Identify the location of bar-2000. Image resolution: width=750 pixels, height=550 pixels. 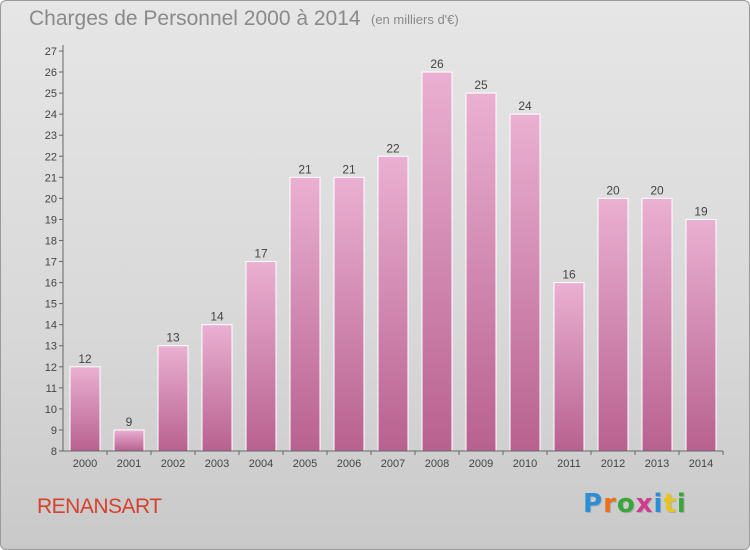
(85, 409).